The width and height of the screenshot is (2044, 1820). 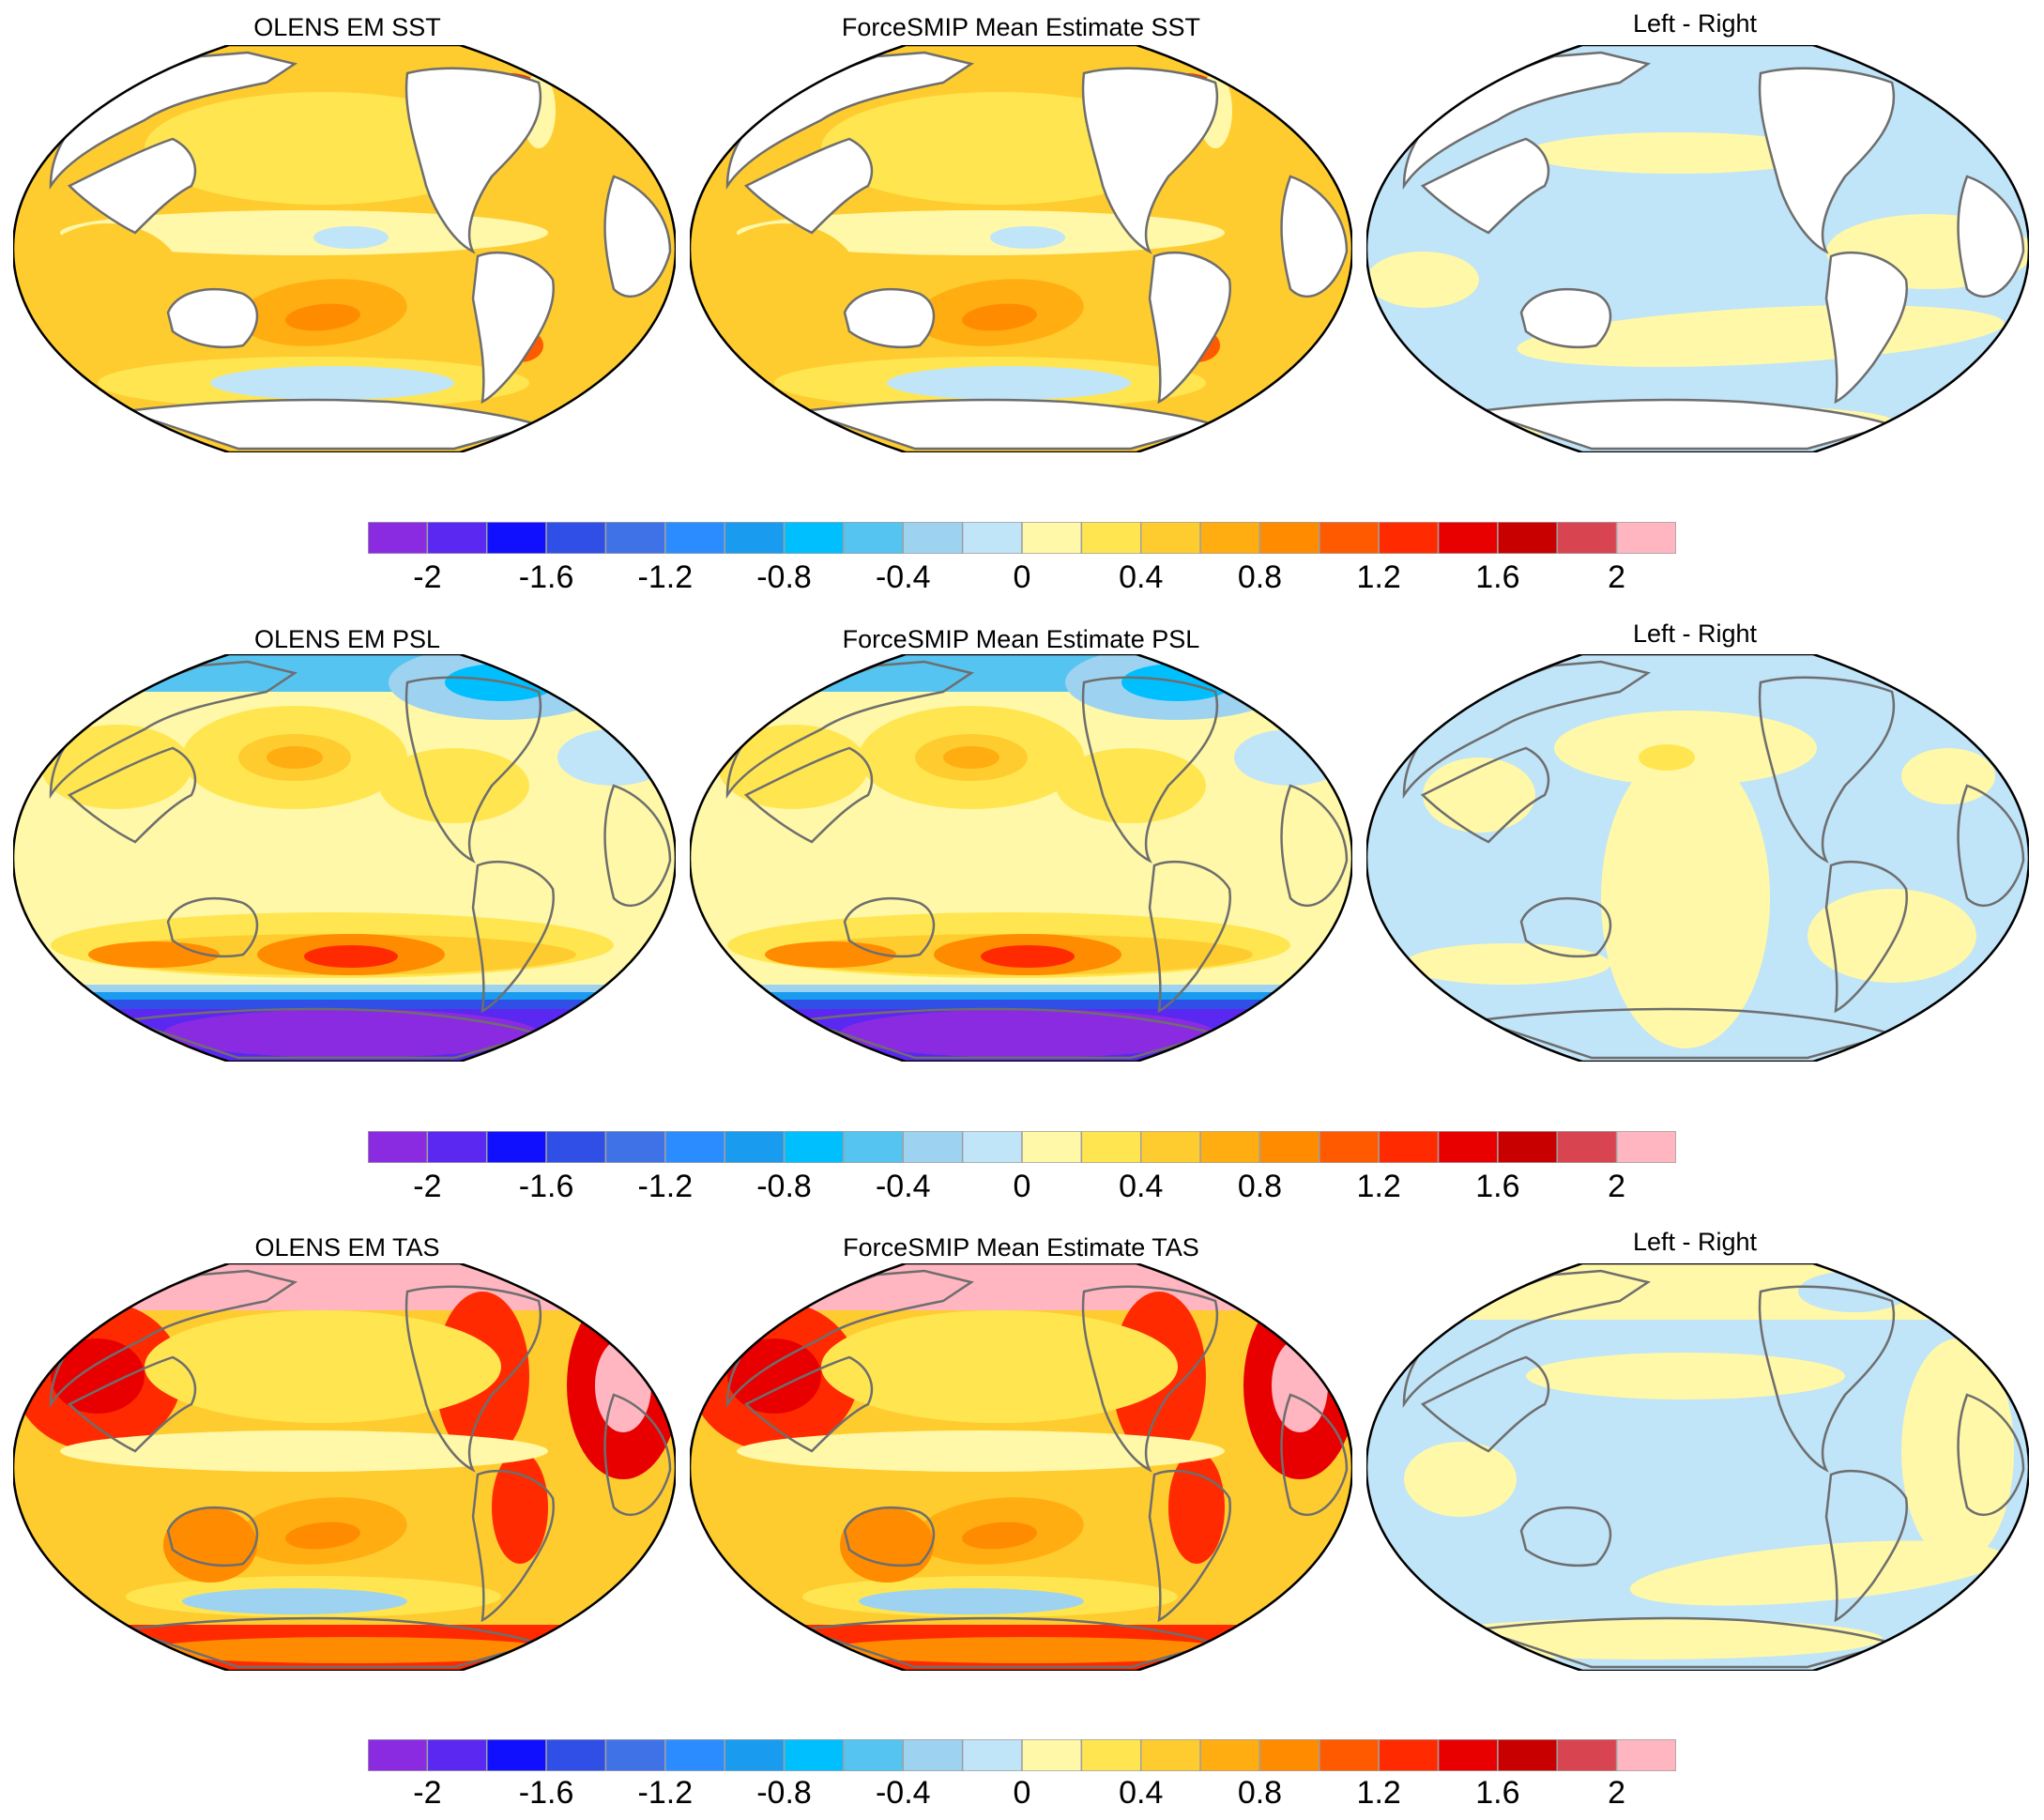 I want to click on map-psl-forcesmip, so click(x=1021, y=858).